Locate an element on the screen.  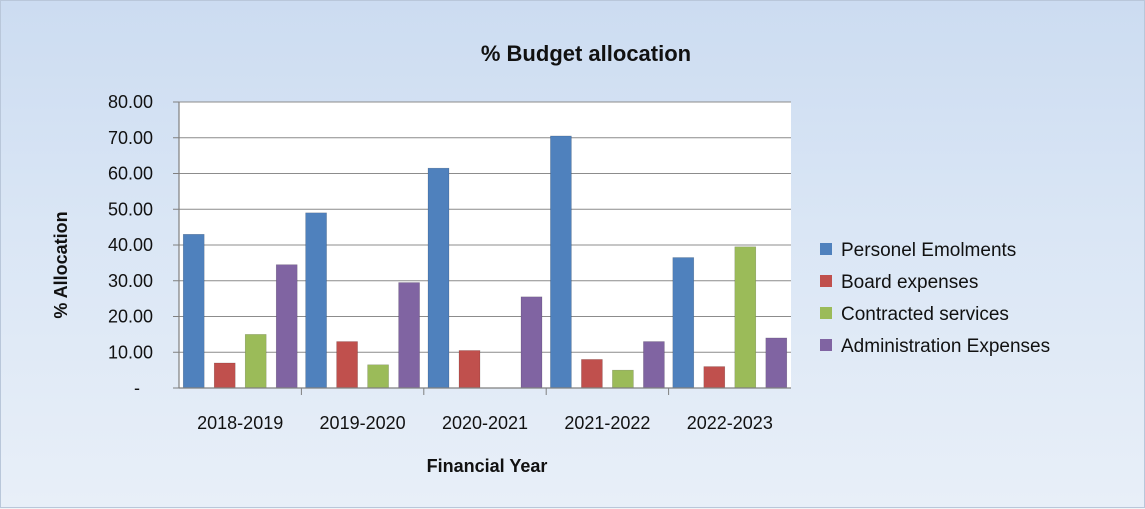
y-tick-label: 30.00 is located at coordinates (130, 281).